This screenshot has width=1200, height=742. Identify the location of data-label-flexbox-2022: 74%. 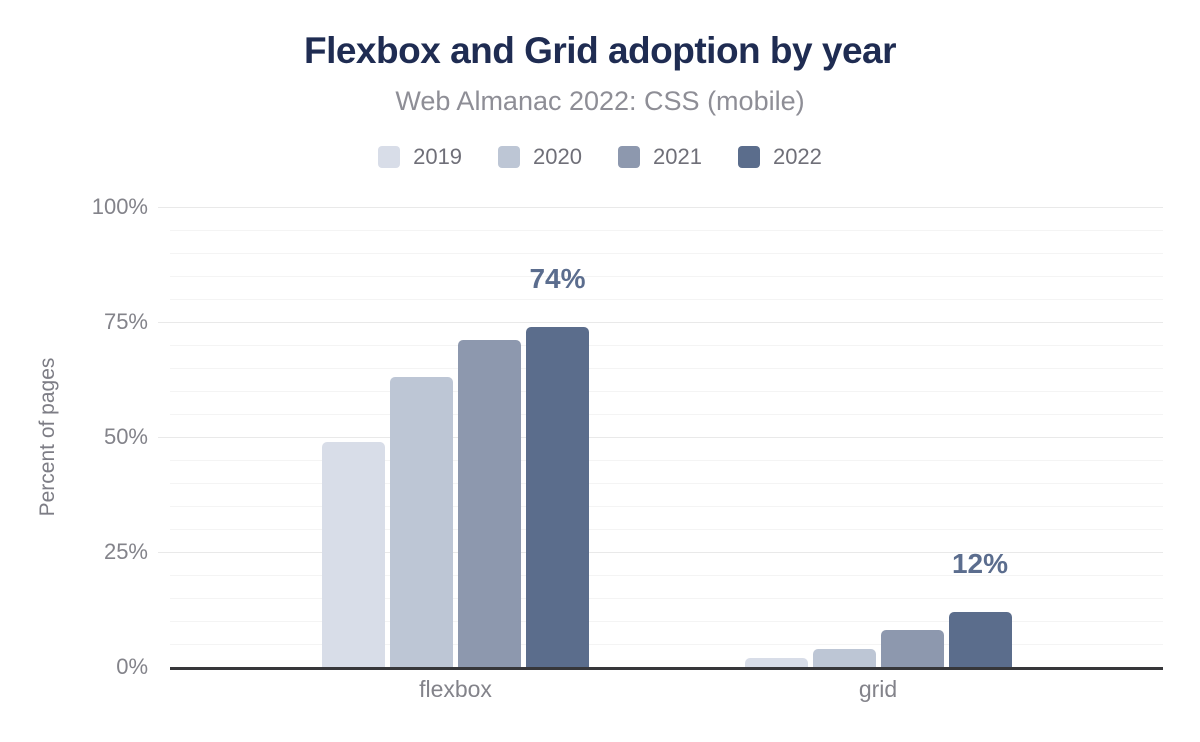
(557, 278).